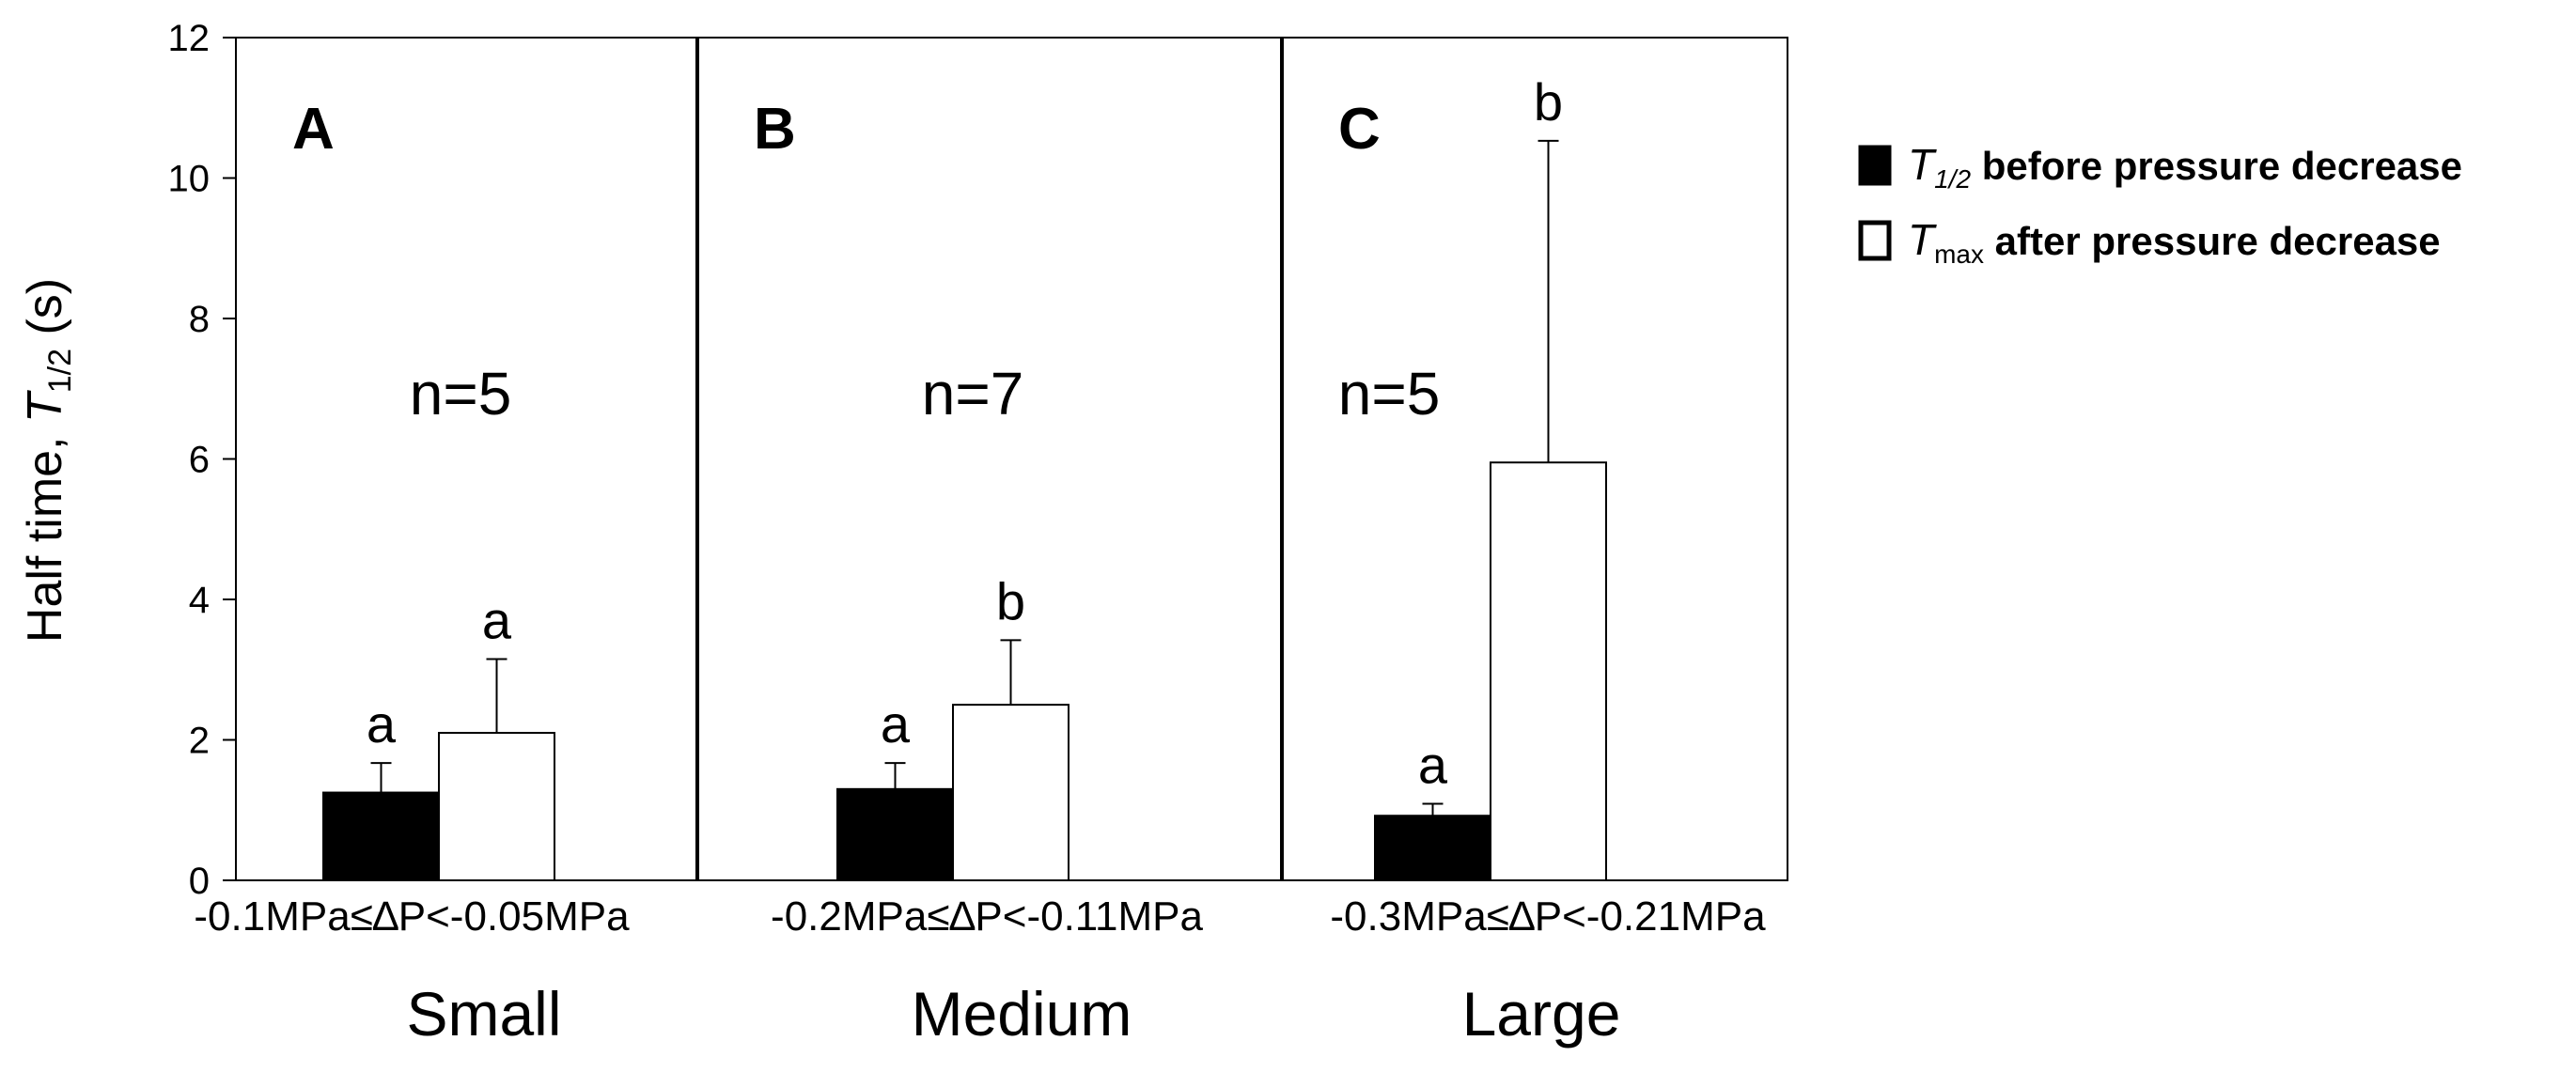  Describe the element at coordinates (1022, 1014) in the screenshot. I see `x-category-label: Medium` at that location.